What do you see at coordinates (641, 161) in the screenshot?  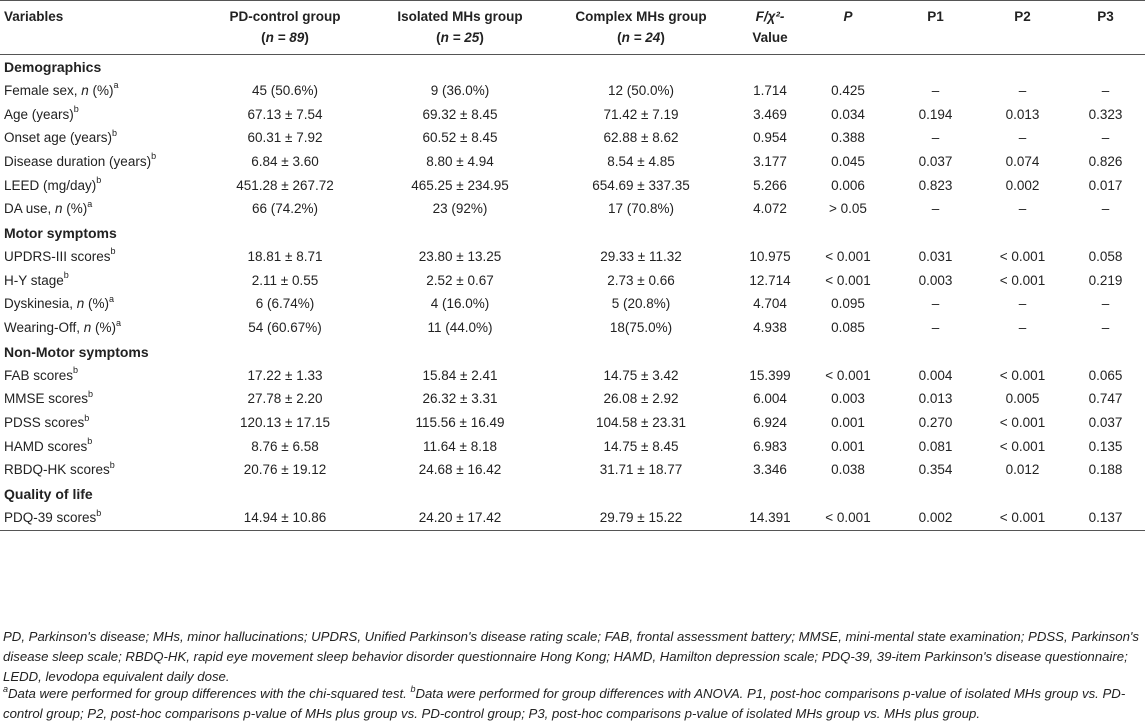 I see `complex-mhs-value: 8.54 ± 4.85` at bounding box center [641, 161].